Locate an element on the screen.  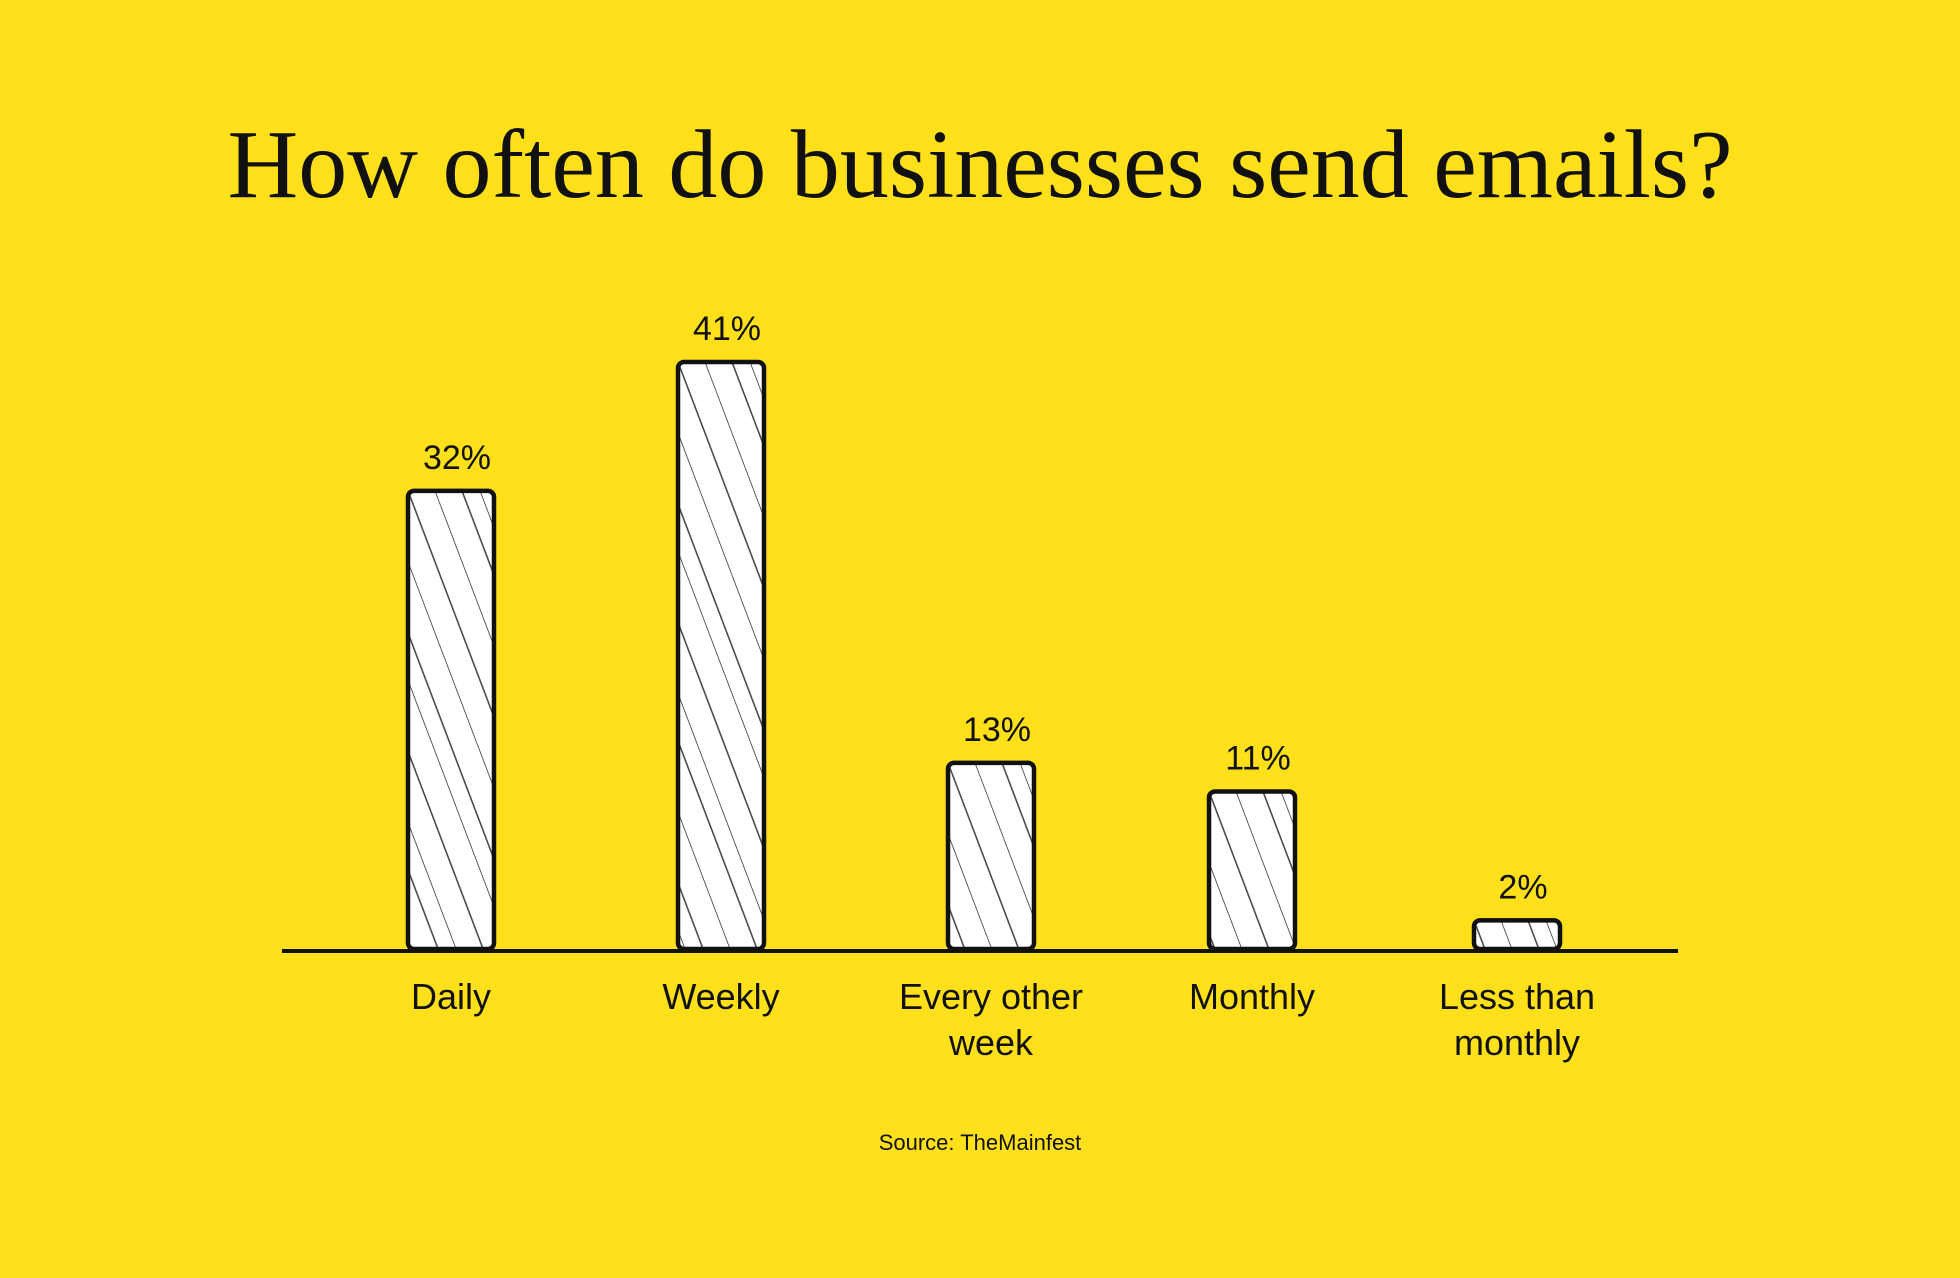
bar-value-label: 13% is located at coordinates (997, 730).